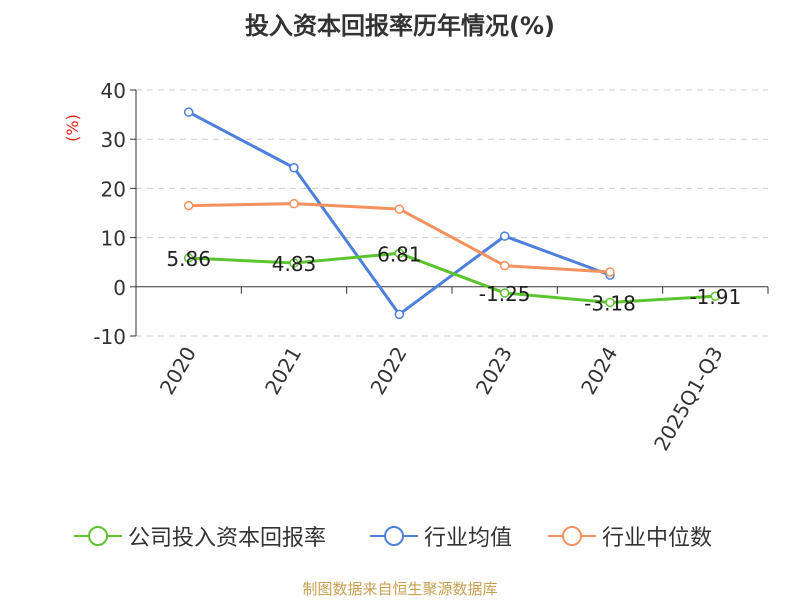  I want to click on x-tick-label-4: 2024, so click(599, 371).